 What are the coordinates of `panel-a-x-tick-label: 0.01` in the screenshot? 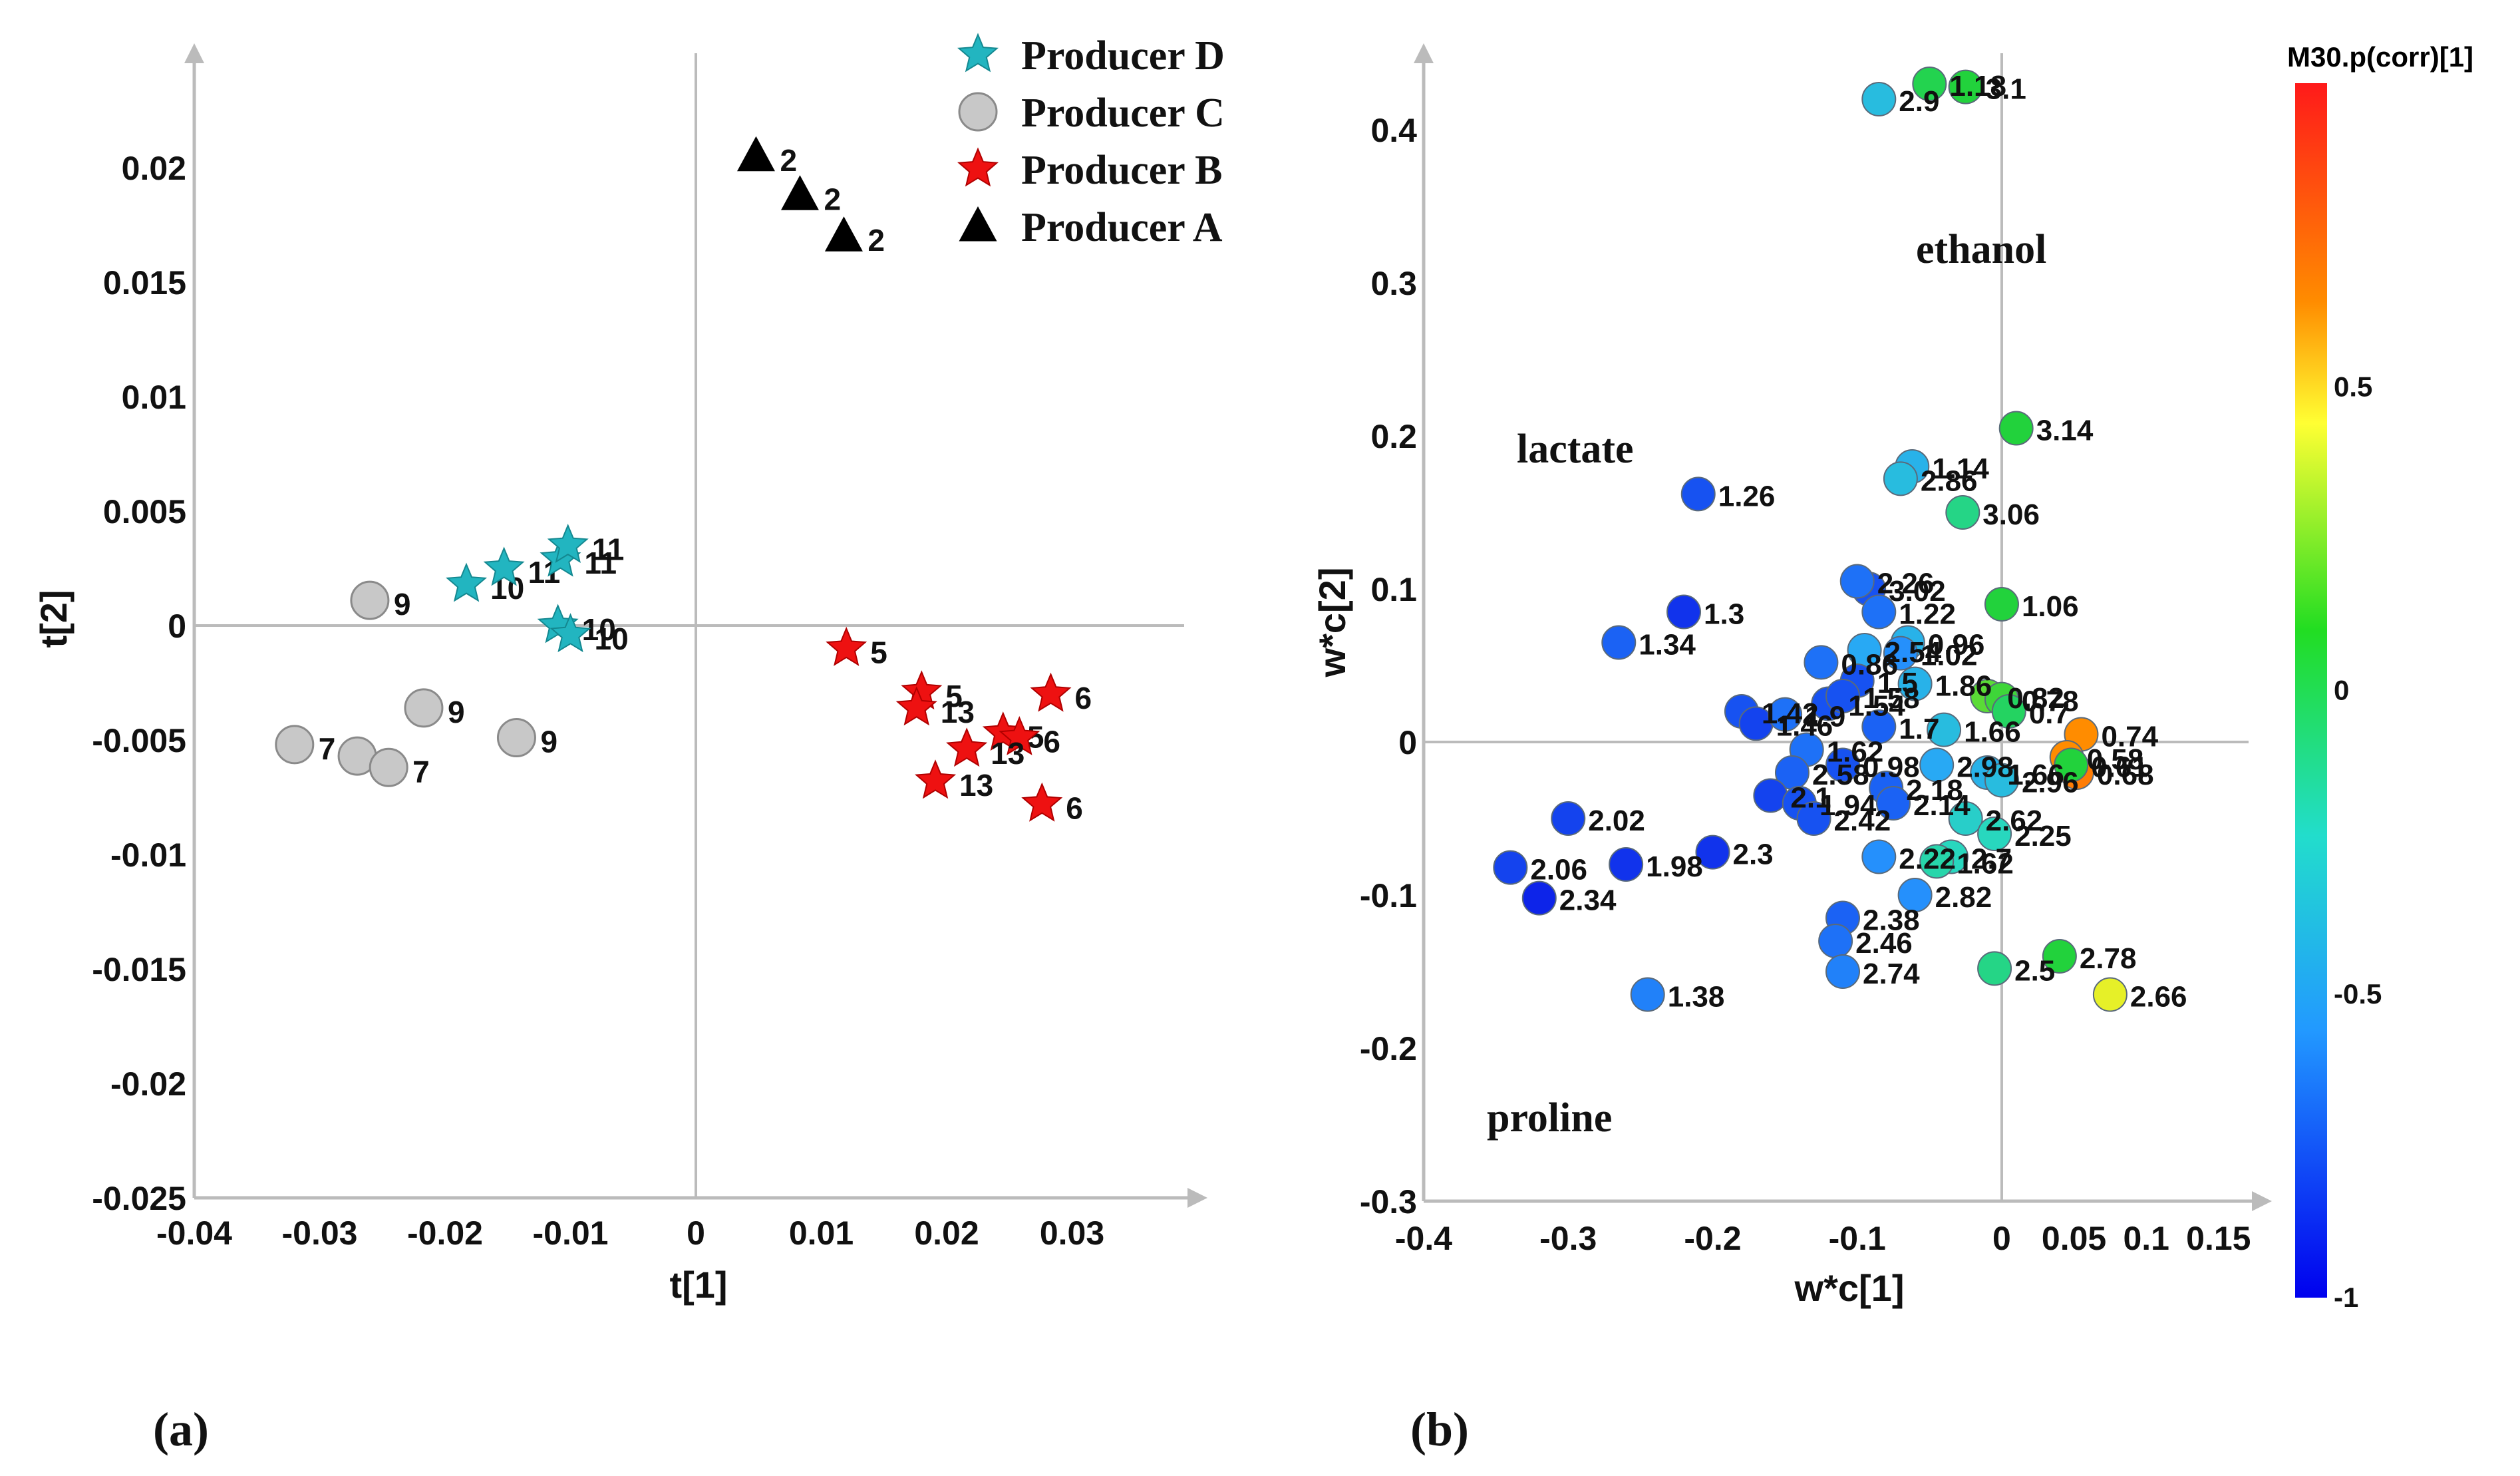 It's located at (822, 1233).